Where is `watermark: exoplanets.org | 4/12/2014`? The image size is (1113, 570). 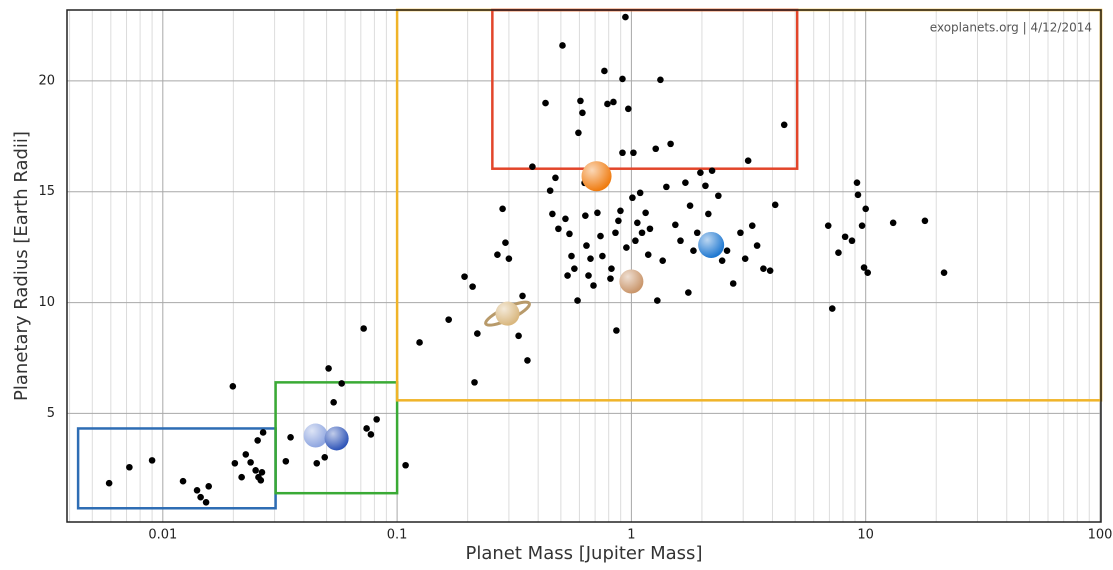 watermark: exoplanets.org | 4/12/2014 is located at coordinates (1011, 28).